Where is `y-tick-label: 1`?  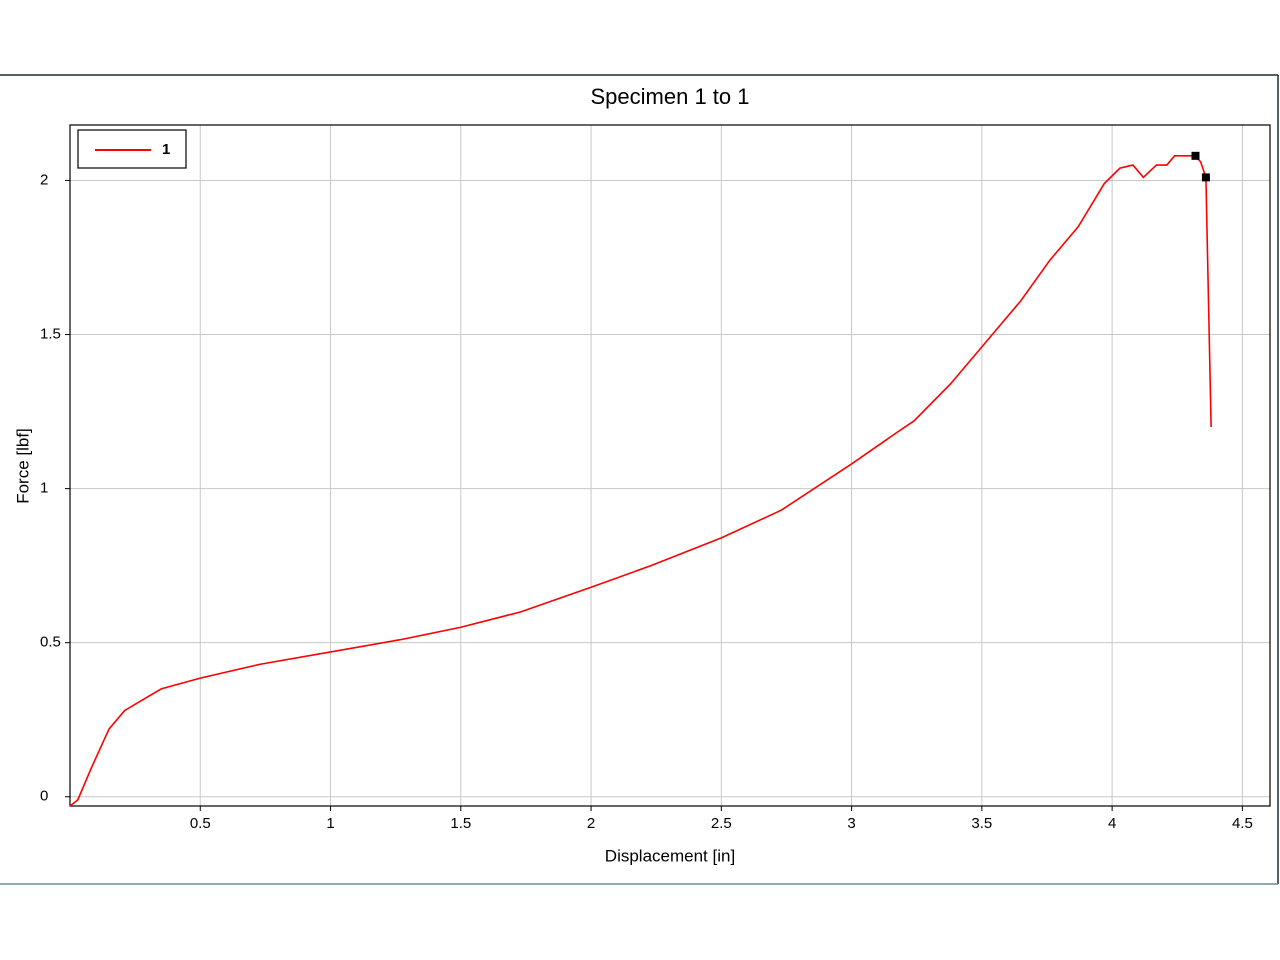
y-tick-label: 1 is located at coordinates (44, 488).